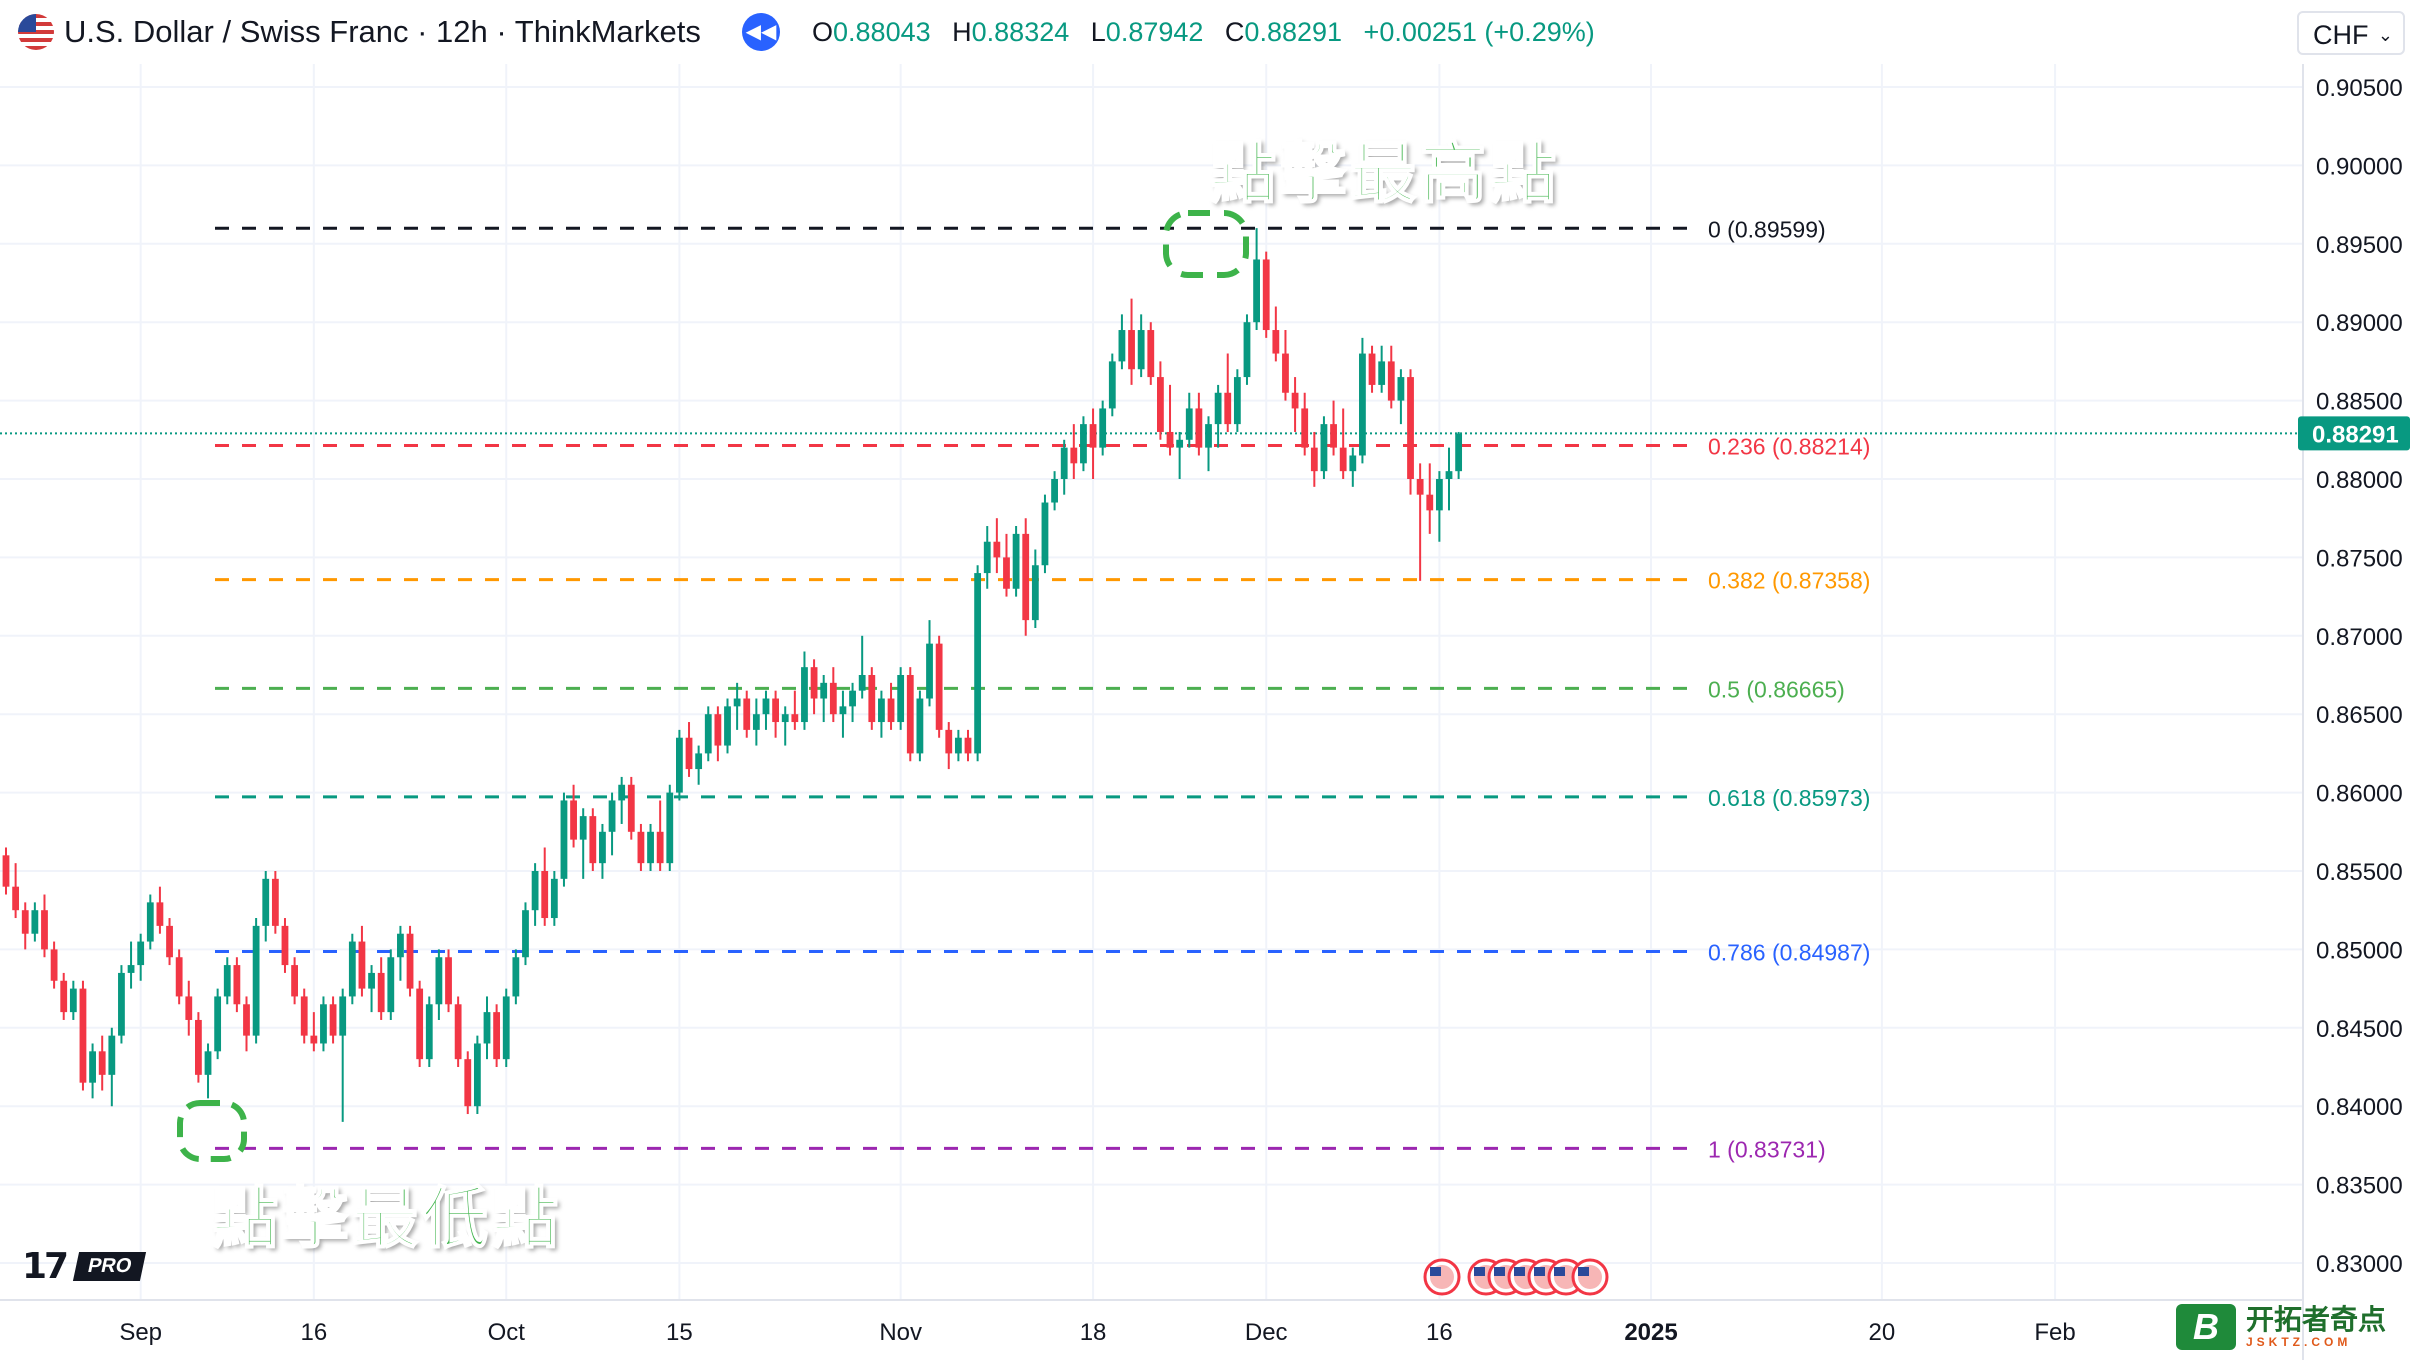 The height and width of the screenshot is (1360, 2417). I want to click on tradingview-logo: 17 PRO, so click(84, 1266).